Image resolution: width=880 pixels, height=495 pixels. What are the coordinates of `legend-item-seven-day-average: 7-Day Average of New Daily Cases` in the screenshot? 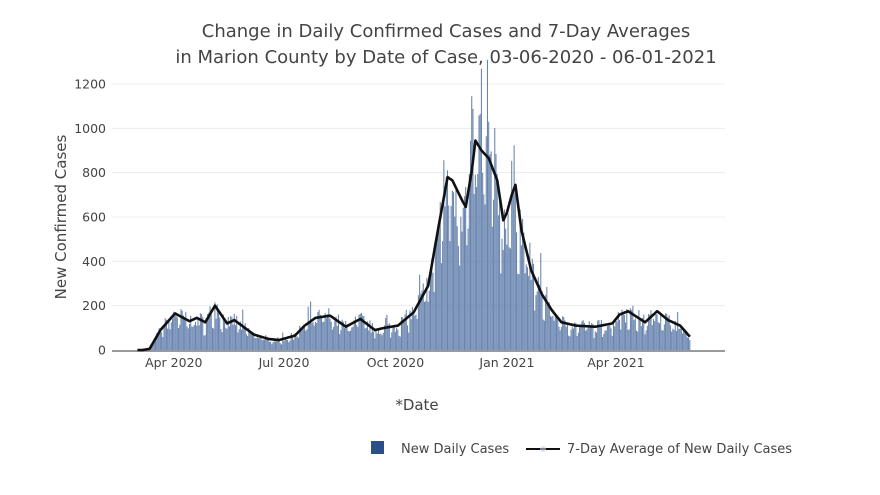 It's located at (659, 449).